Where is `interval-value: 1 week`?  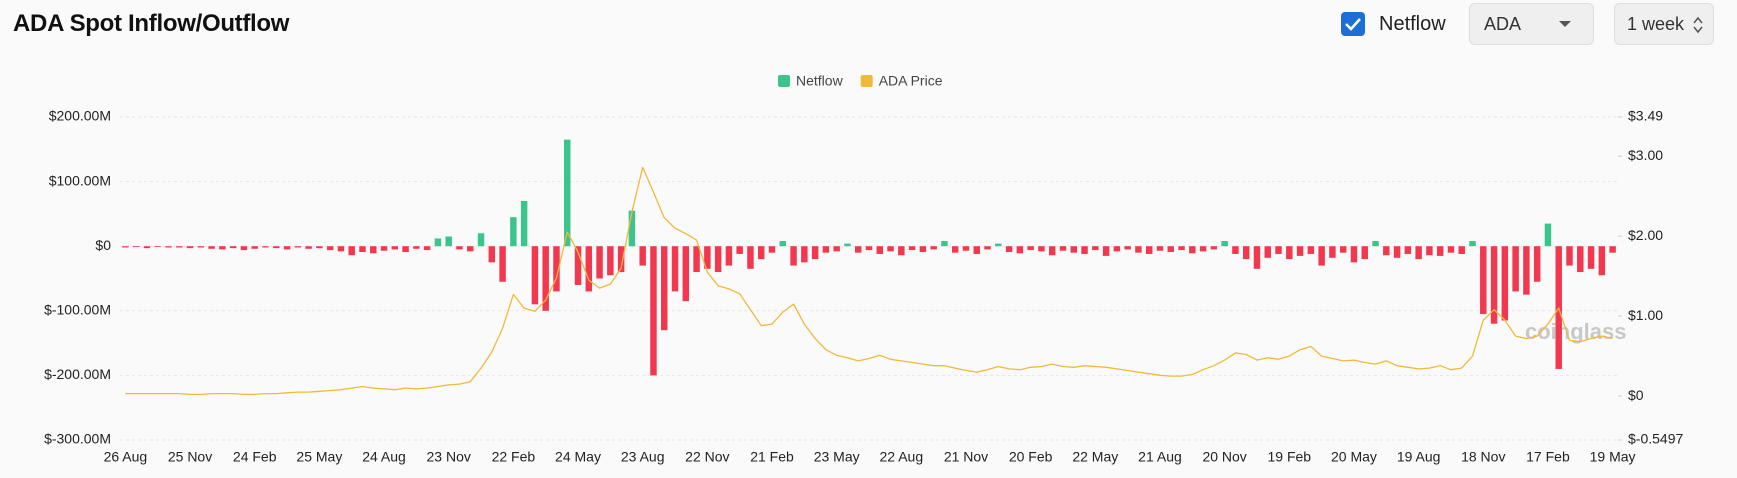 interval-value: 1 week is located at coordinates (1656, 24).